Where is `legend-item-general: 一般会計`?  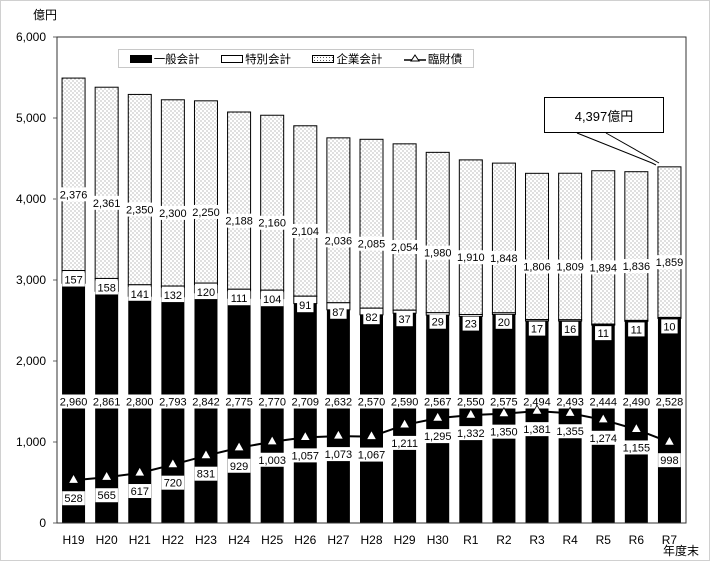
legend-item-general: 一般会計 is located at coordinates (164, 59).